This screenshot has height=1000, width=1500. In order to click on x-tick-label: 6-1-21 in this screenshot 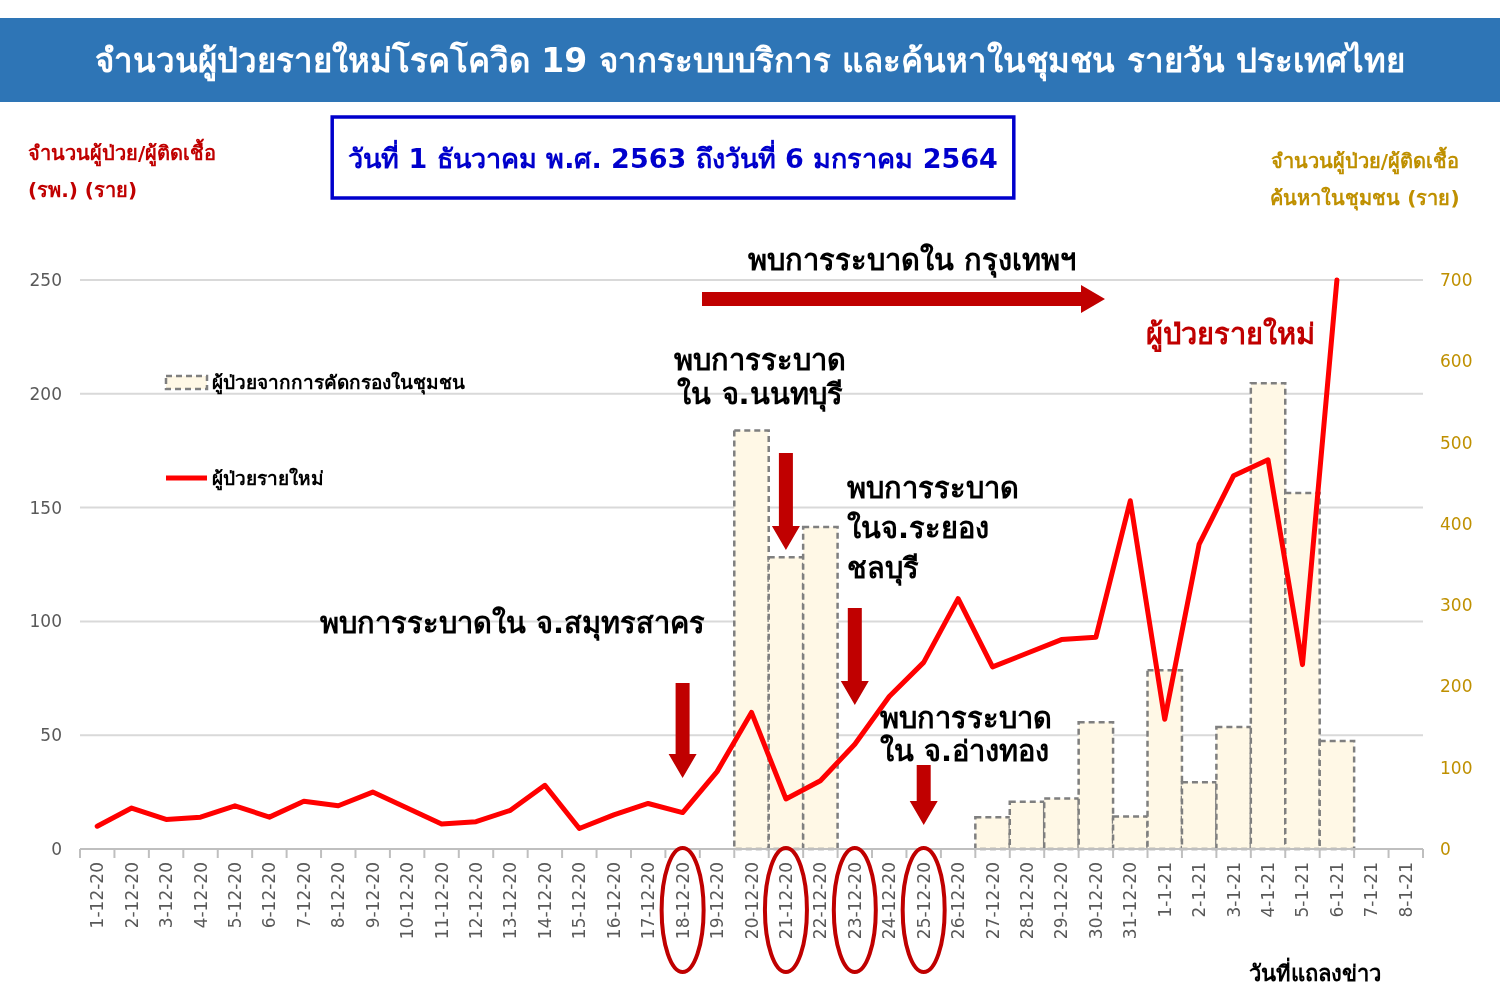, I will do `click(1336, 890)`.